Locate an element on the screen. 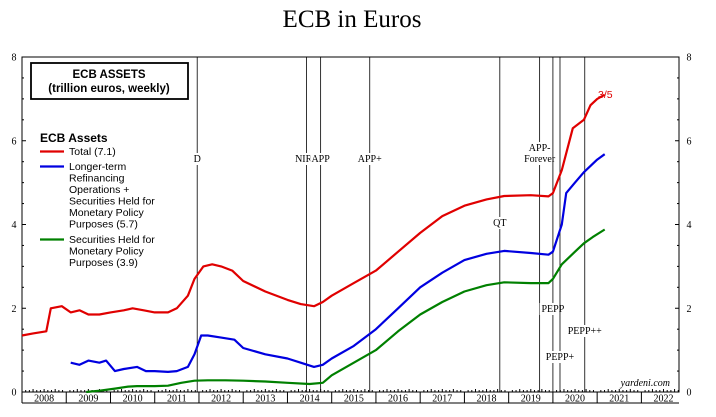 The height and width of the screenshot is (417, 716). event-label: APP+ is located at coordinates (370, 159).